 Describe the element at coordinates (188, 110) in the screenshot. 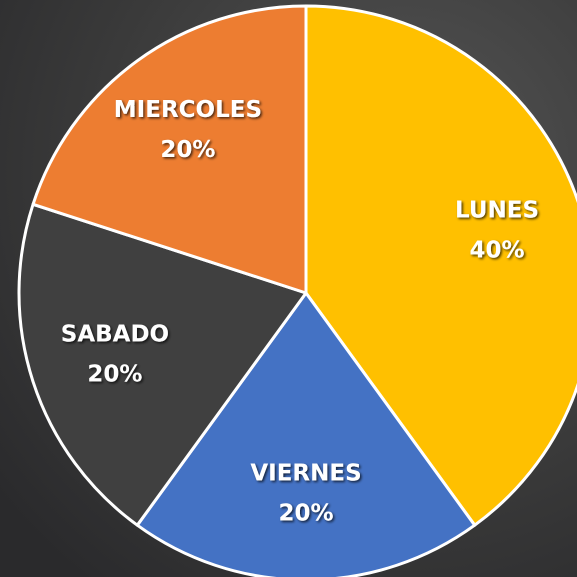

I see `category-label: MIERCOLES` at that location.